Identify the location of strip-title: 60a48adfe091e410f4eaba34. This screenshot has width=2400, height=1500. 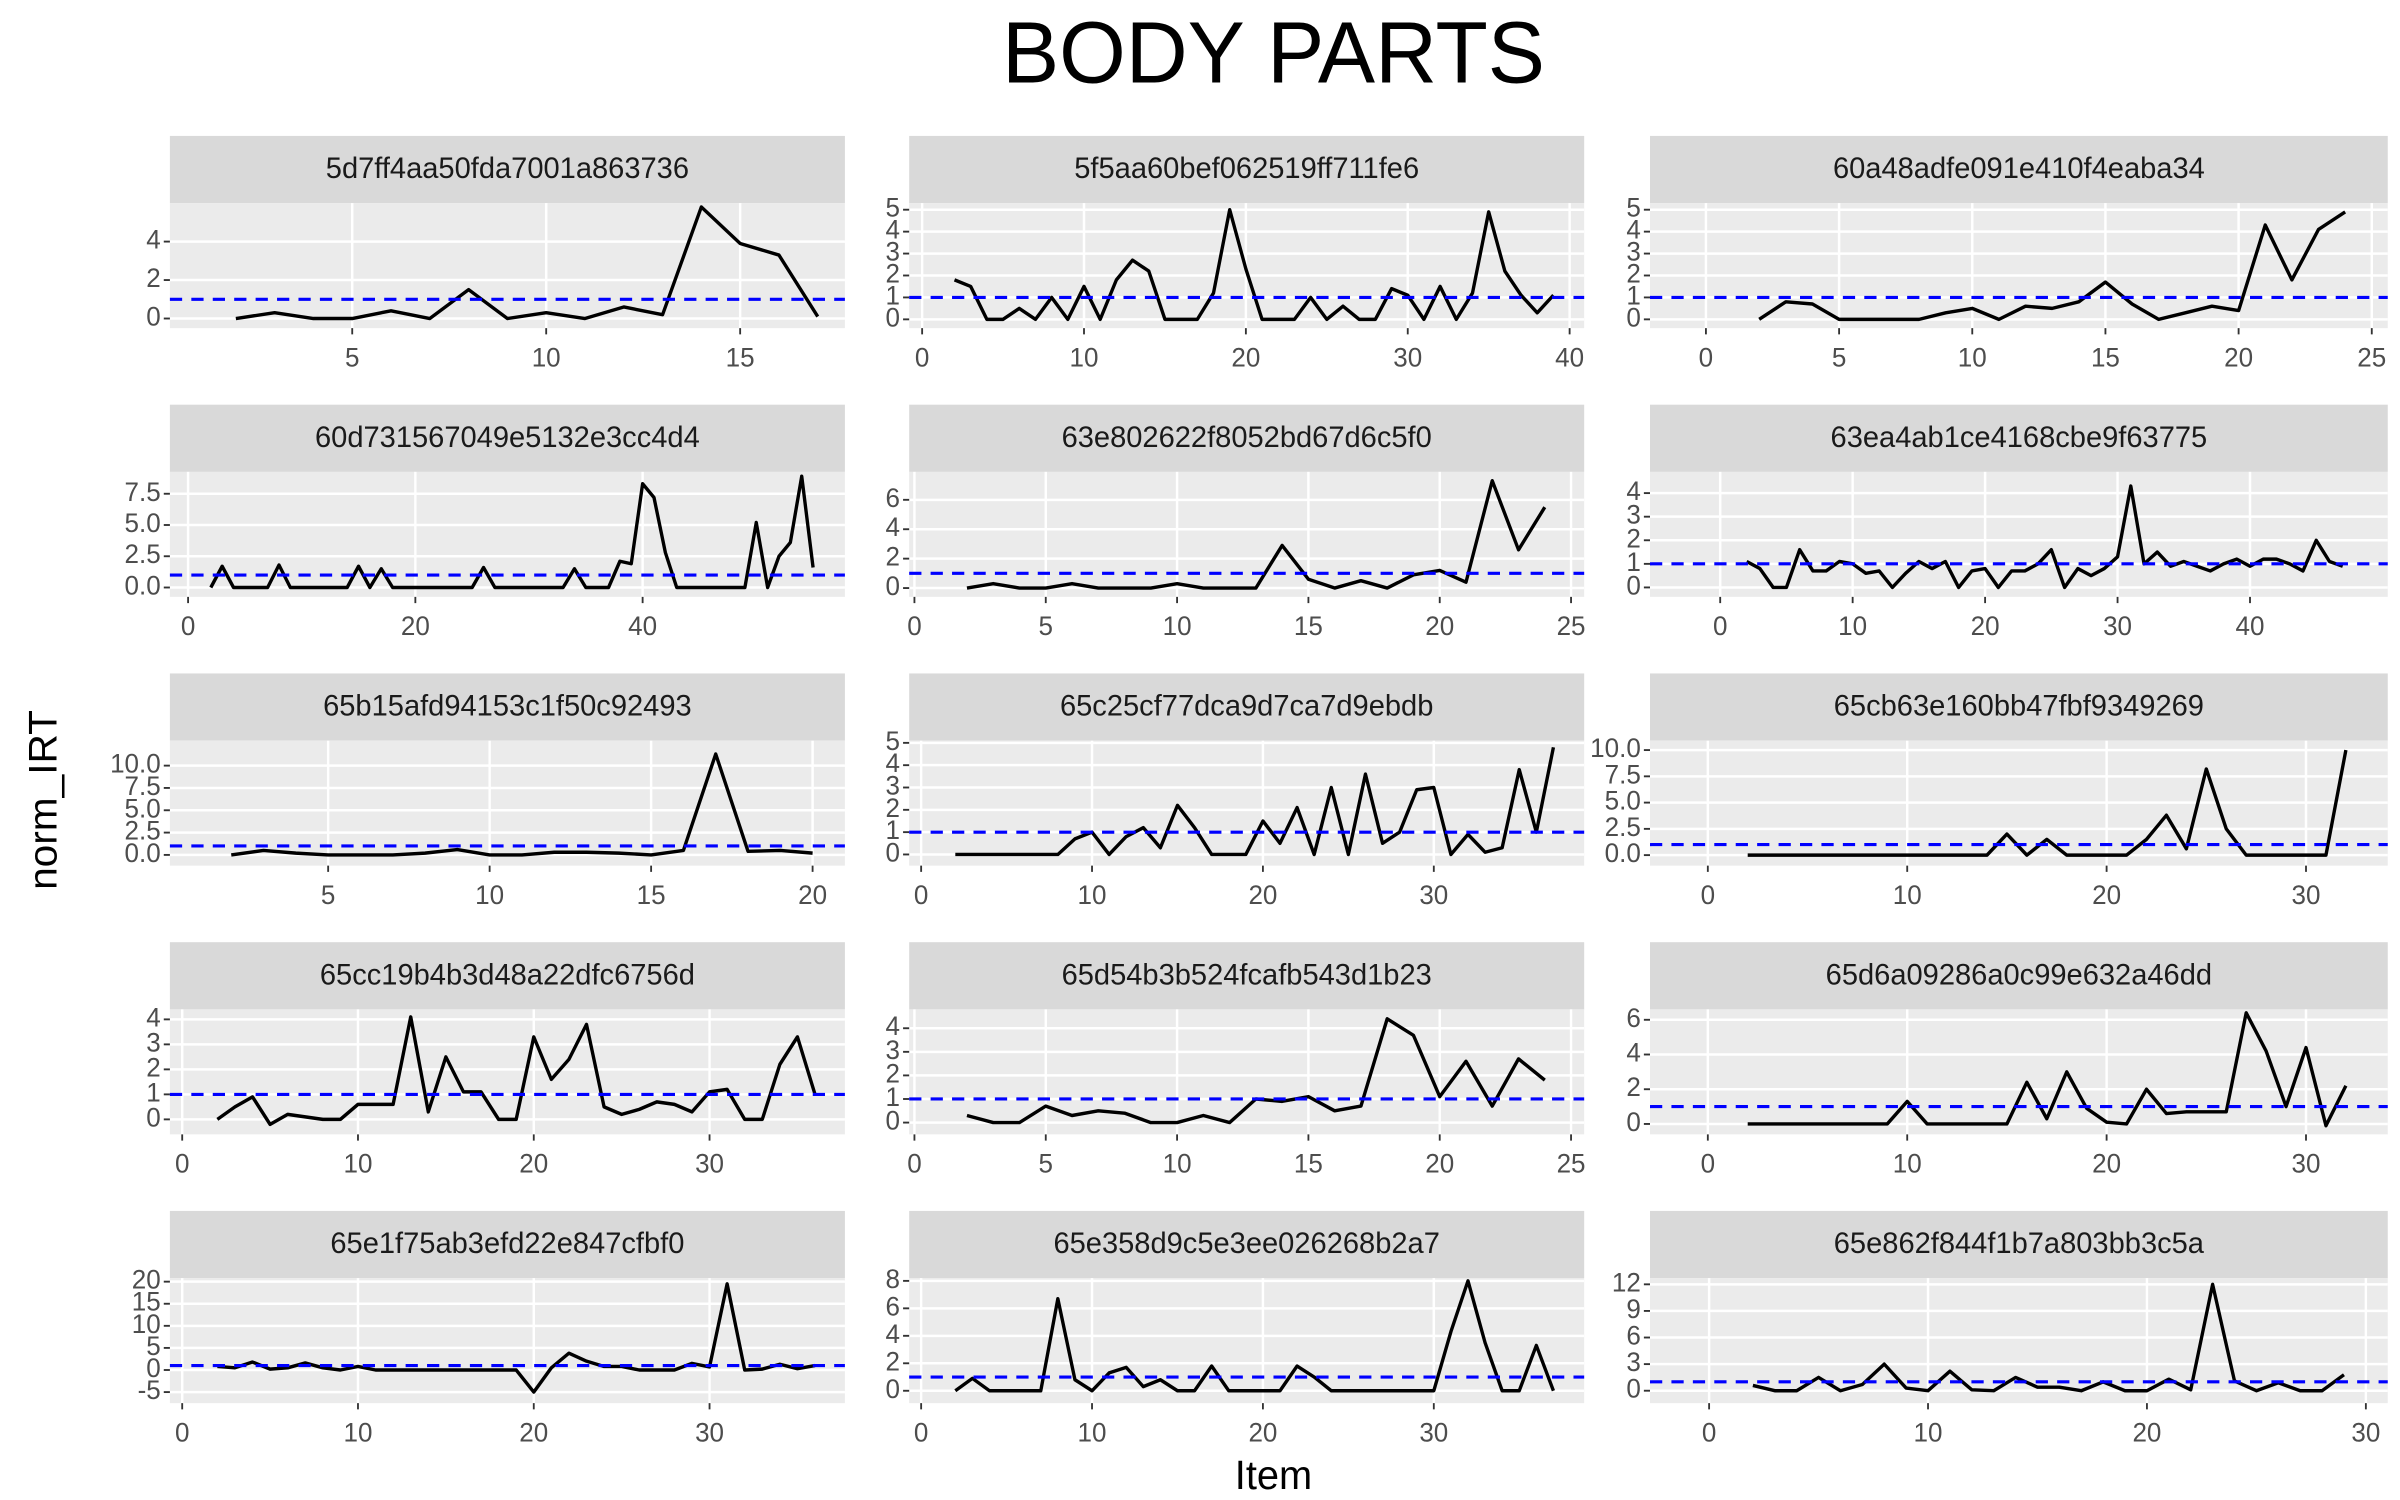
(2019, 168).